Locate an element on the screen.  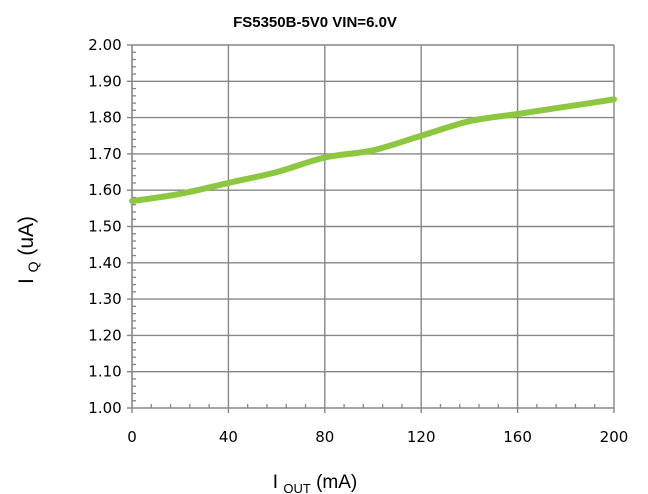
y-axis-label-subscript: Q is located at coordinates (33, 266).